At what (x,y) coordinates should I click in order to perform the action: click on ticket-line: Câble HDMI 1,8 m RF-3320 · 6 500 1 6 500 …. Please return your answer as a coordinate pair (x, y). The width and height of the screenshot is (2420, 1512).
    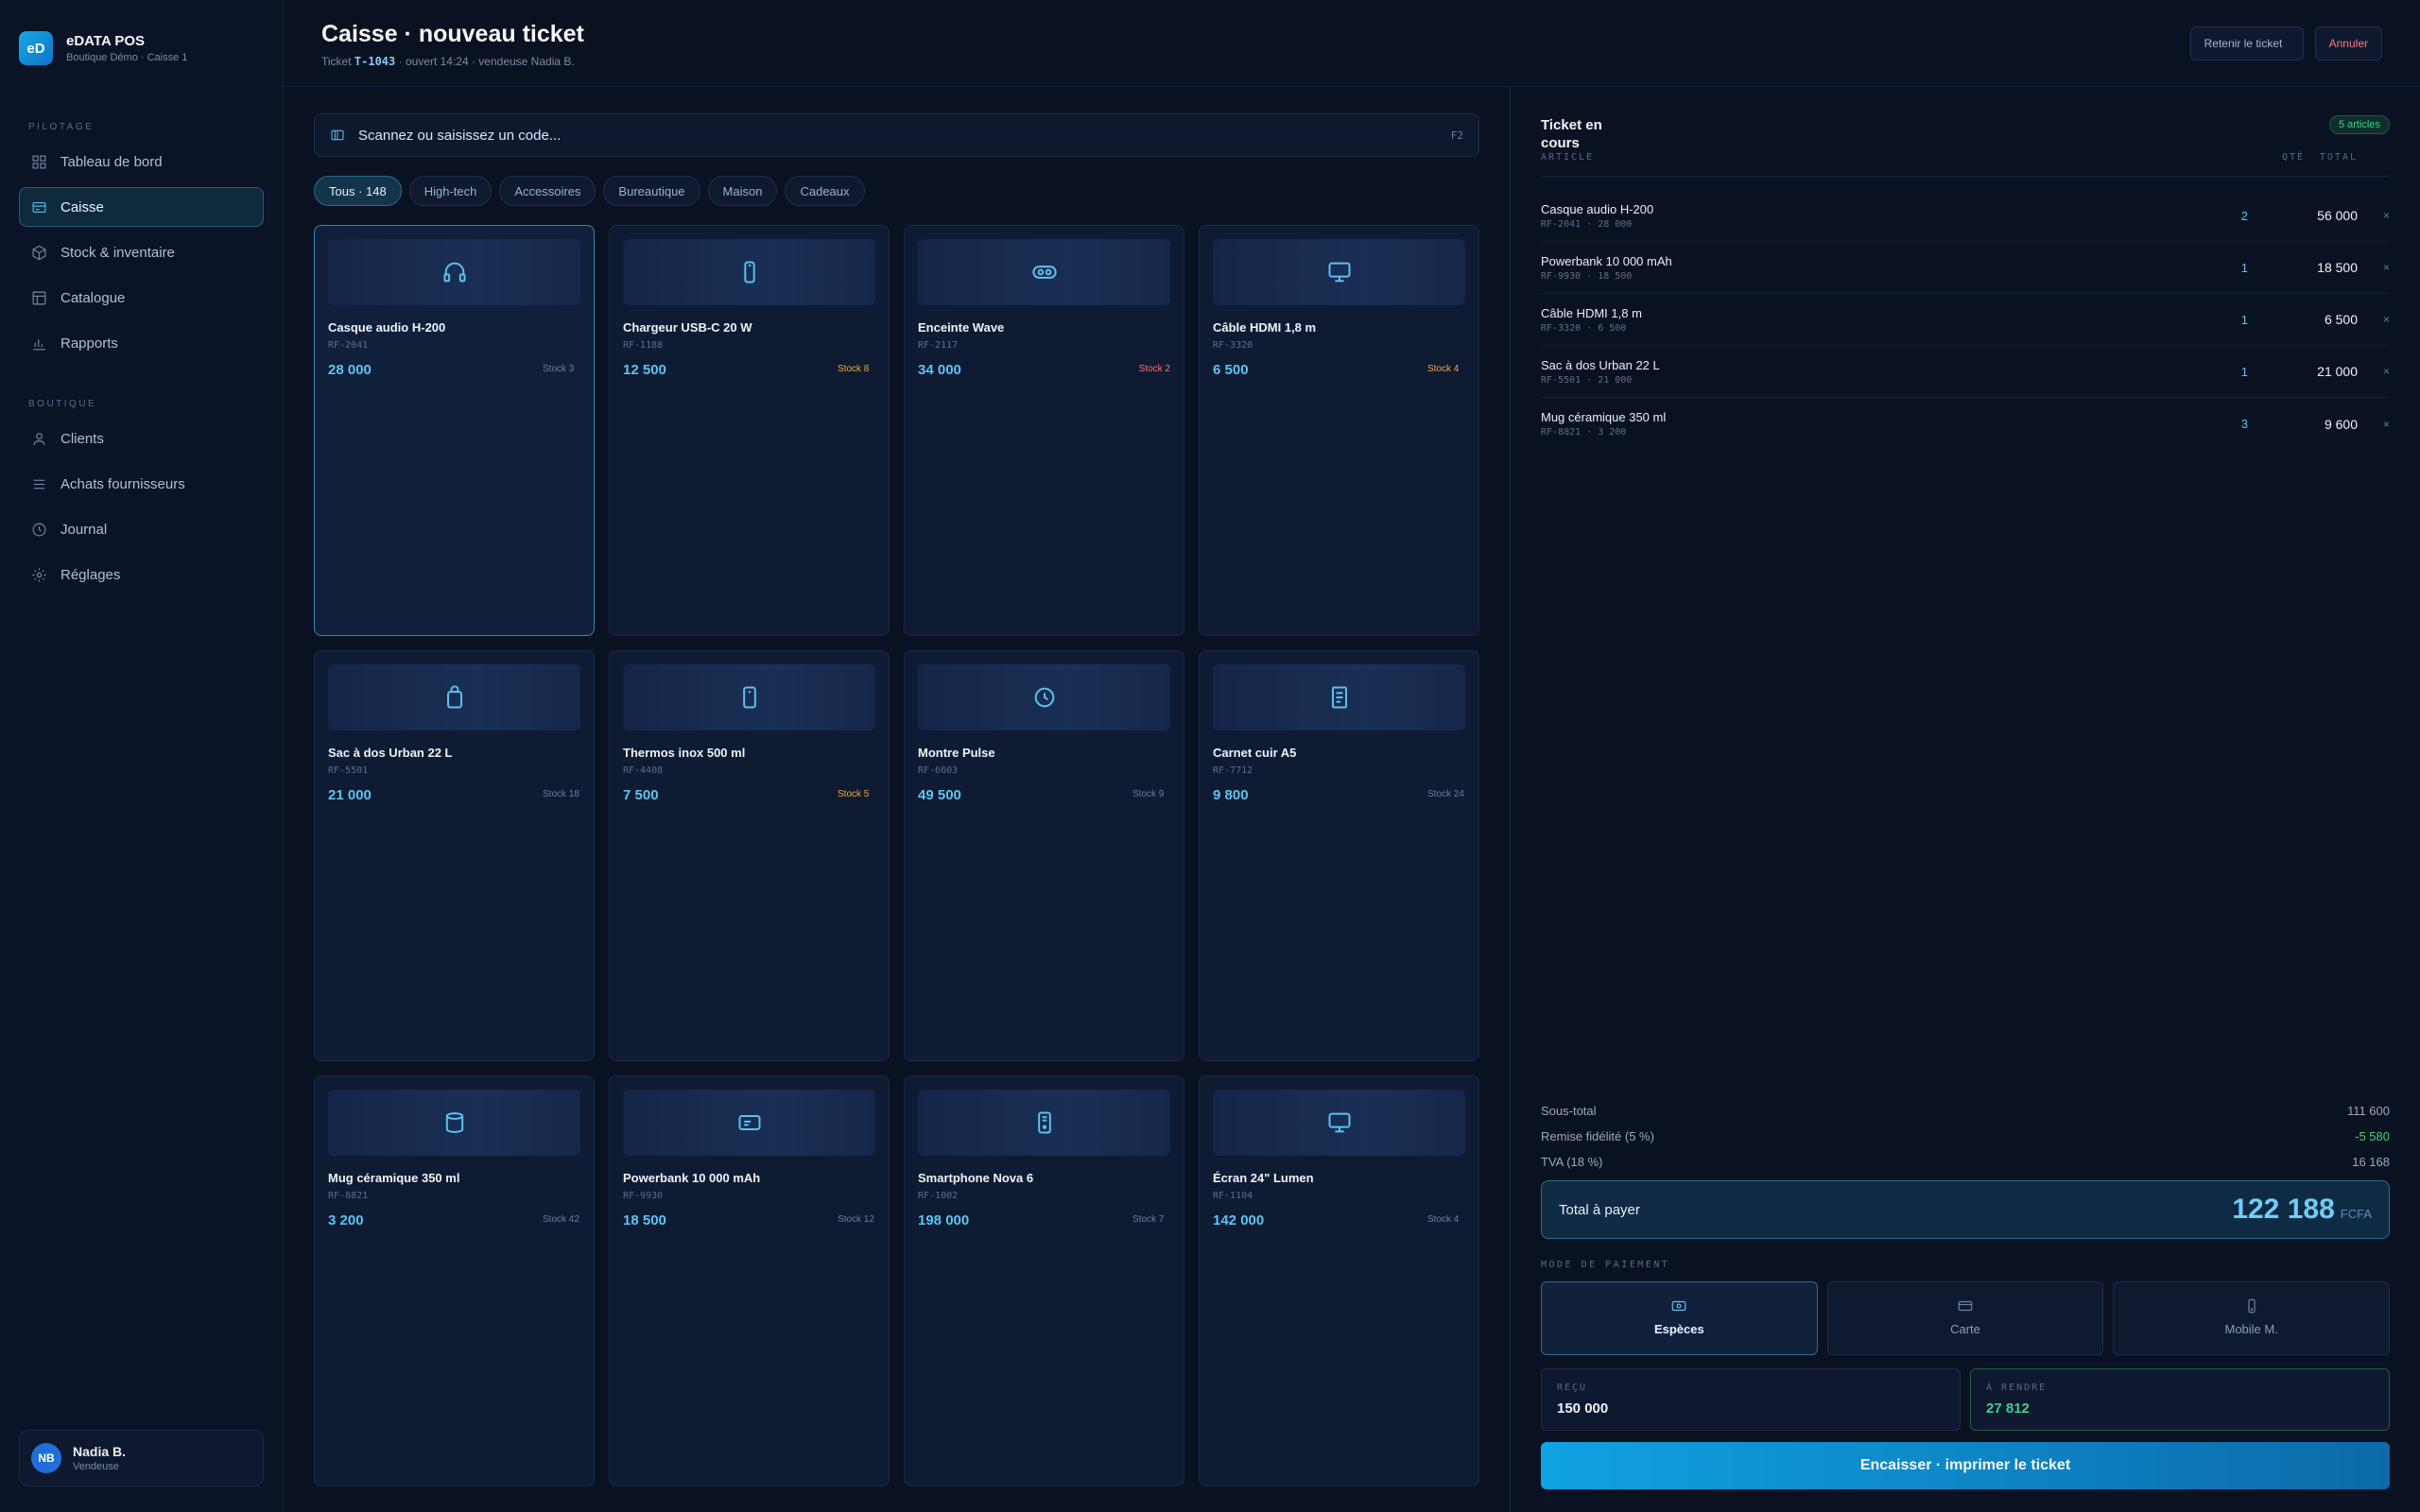
    Looking at the image, I should click on (1965, 320).